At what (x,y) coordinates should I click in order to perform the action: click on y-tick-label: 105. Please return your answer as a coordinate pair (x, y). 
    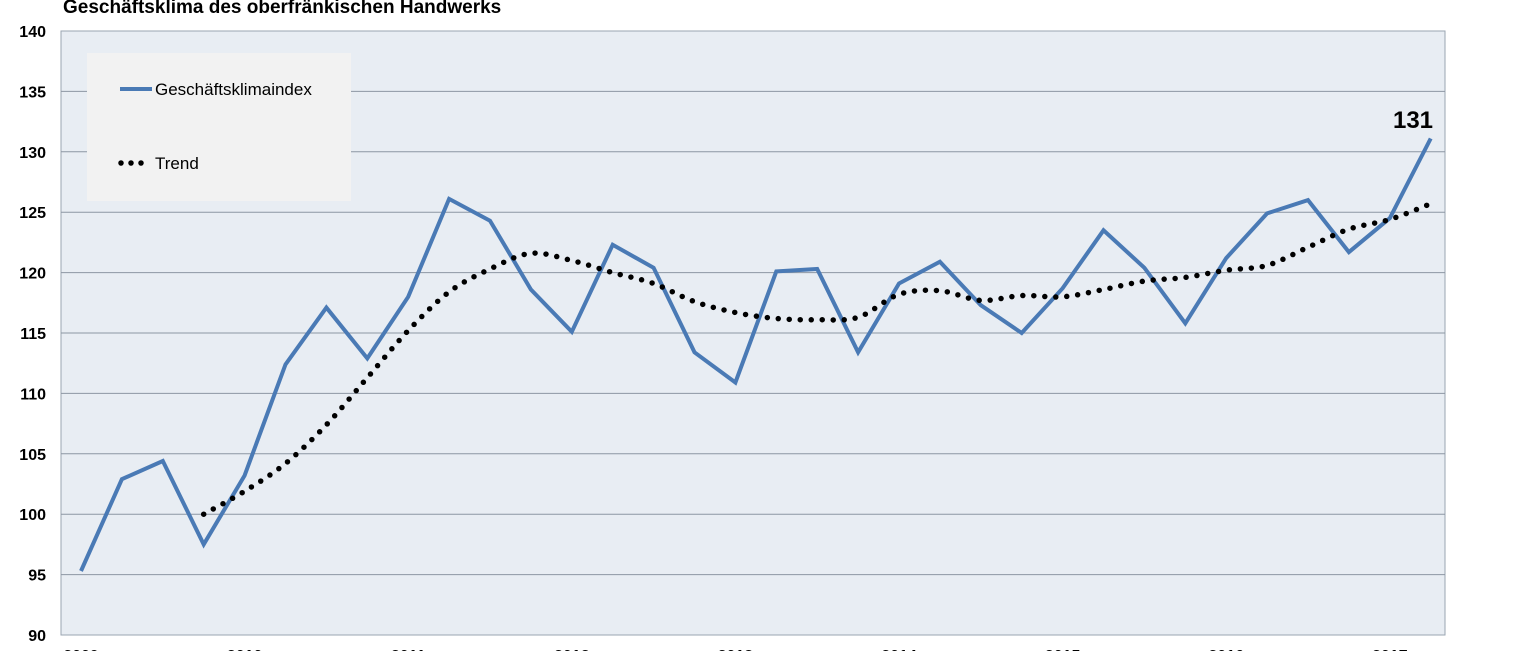
    Looking at the image, I should click on (32, 455).